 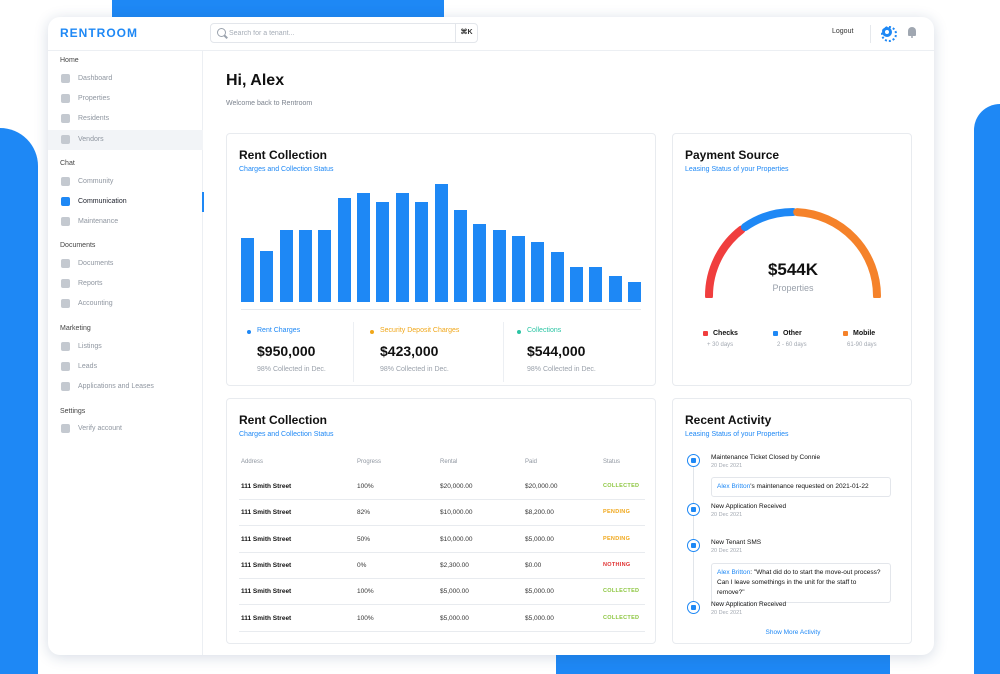 I want to click on sidebar-item-vendors: Vendors, so click(x=125, y=140).